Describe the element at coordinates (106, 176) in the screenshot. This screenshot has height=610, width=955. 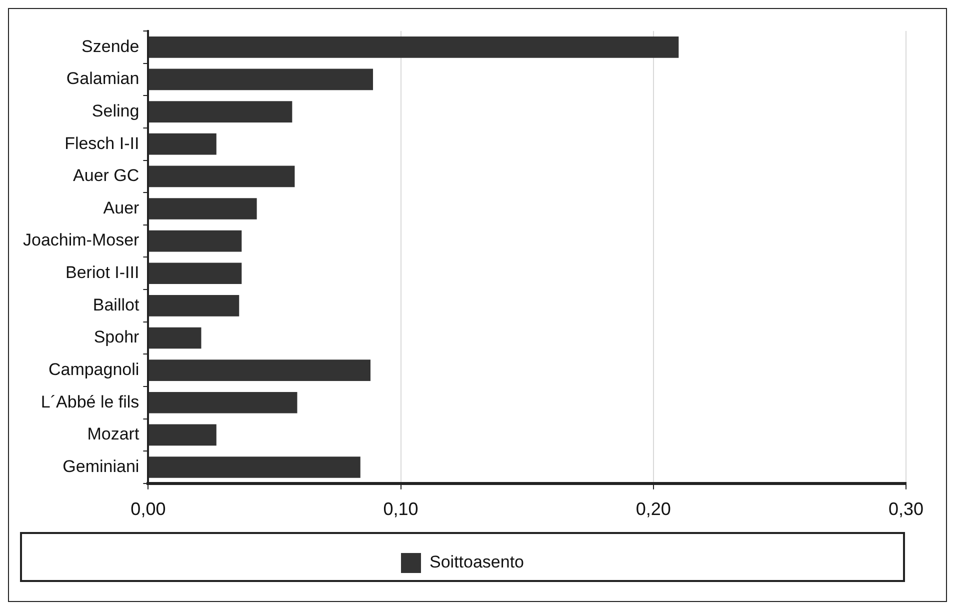
I see `y-tick-label: Auer GC` at that location.